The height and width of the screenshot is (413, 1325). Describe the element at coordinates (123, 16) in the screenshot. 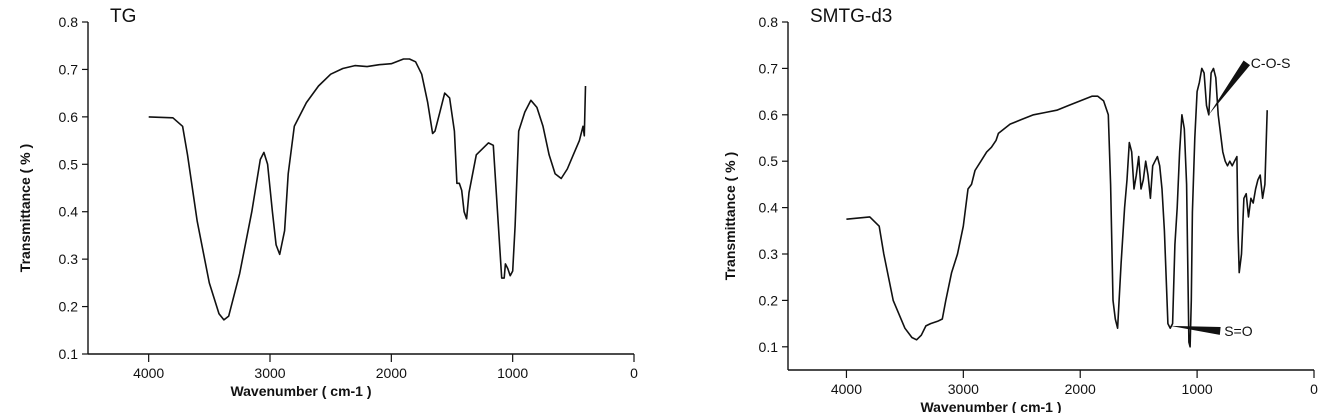

I see `chart-title: TG` at that location.